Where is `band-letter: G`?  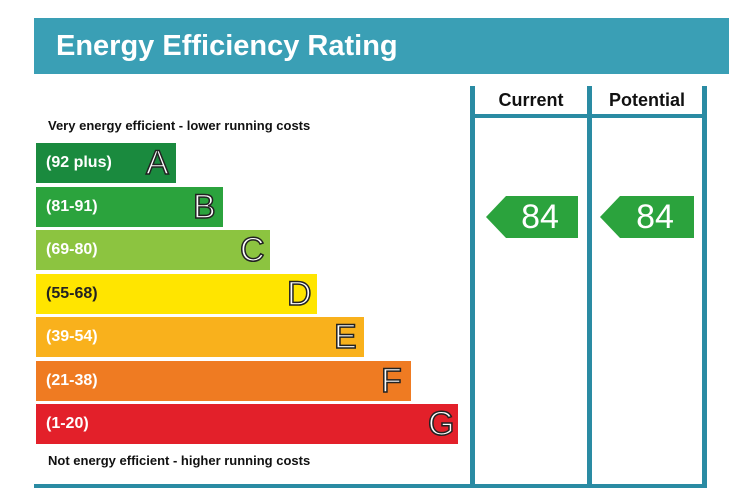
band-letter: G is located at coordinates (441, 424).